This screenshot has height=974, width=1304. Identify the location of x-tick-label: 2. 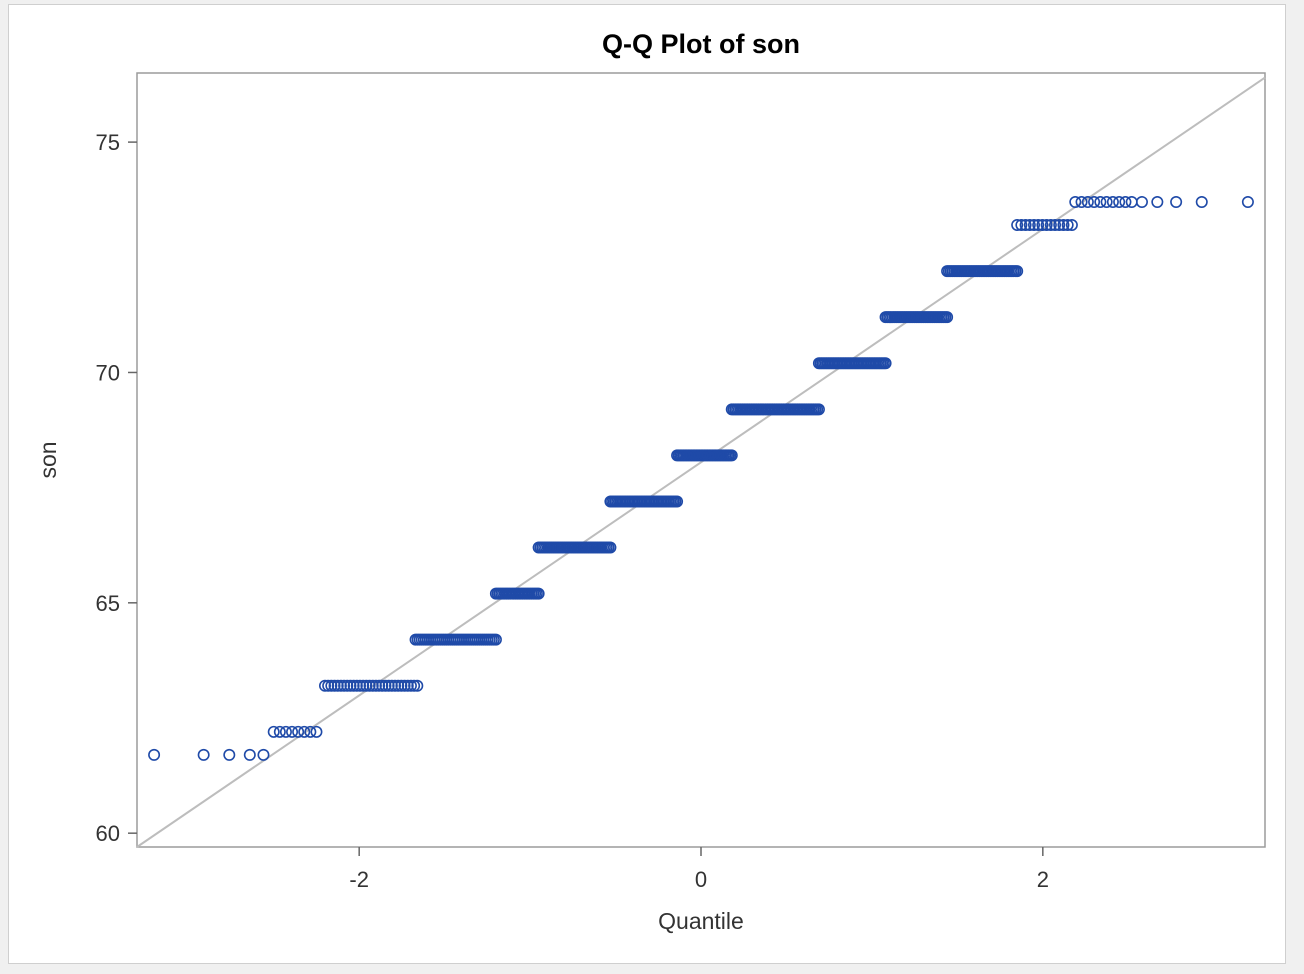
(1043, 879).